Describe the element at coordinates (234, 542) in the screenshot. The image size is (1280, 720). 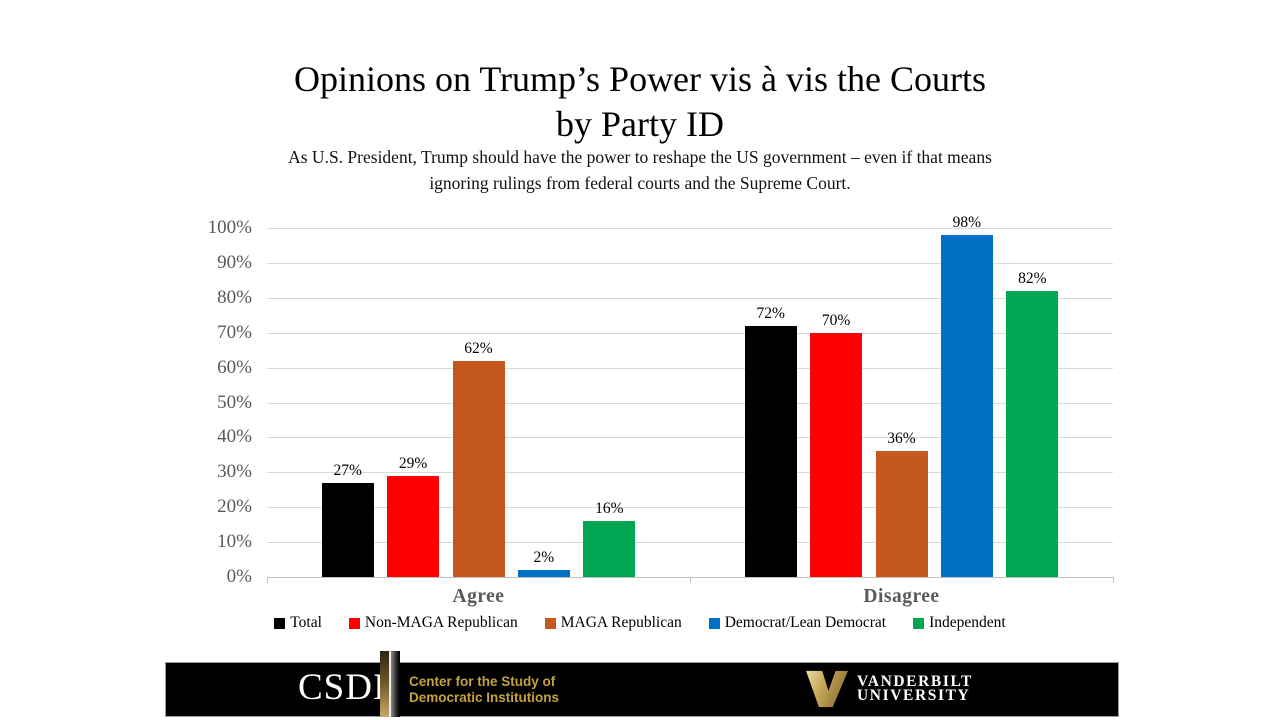
I see `y-axis-tick-label: 10%` at that location.